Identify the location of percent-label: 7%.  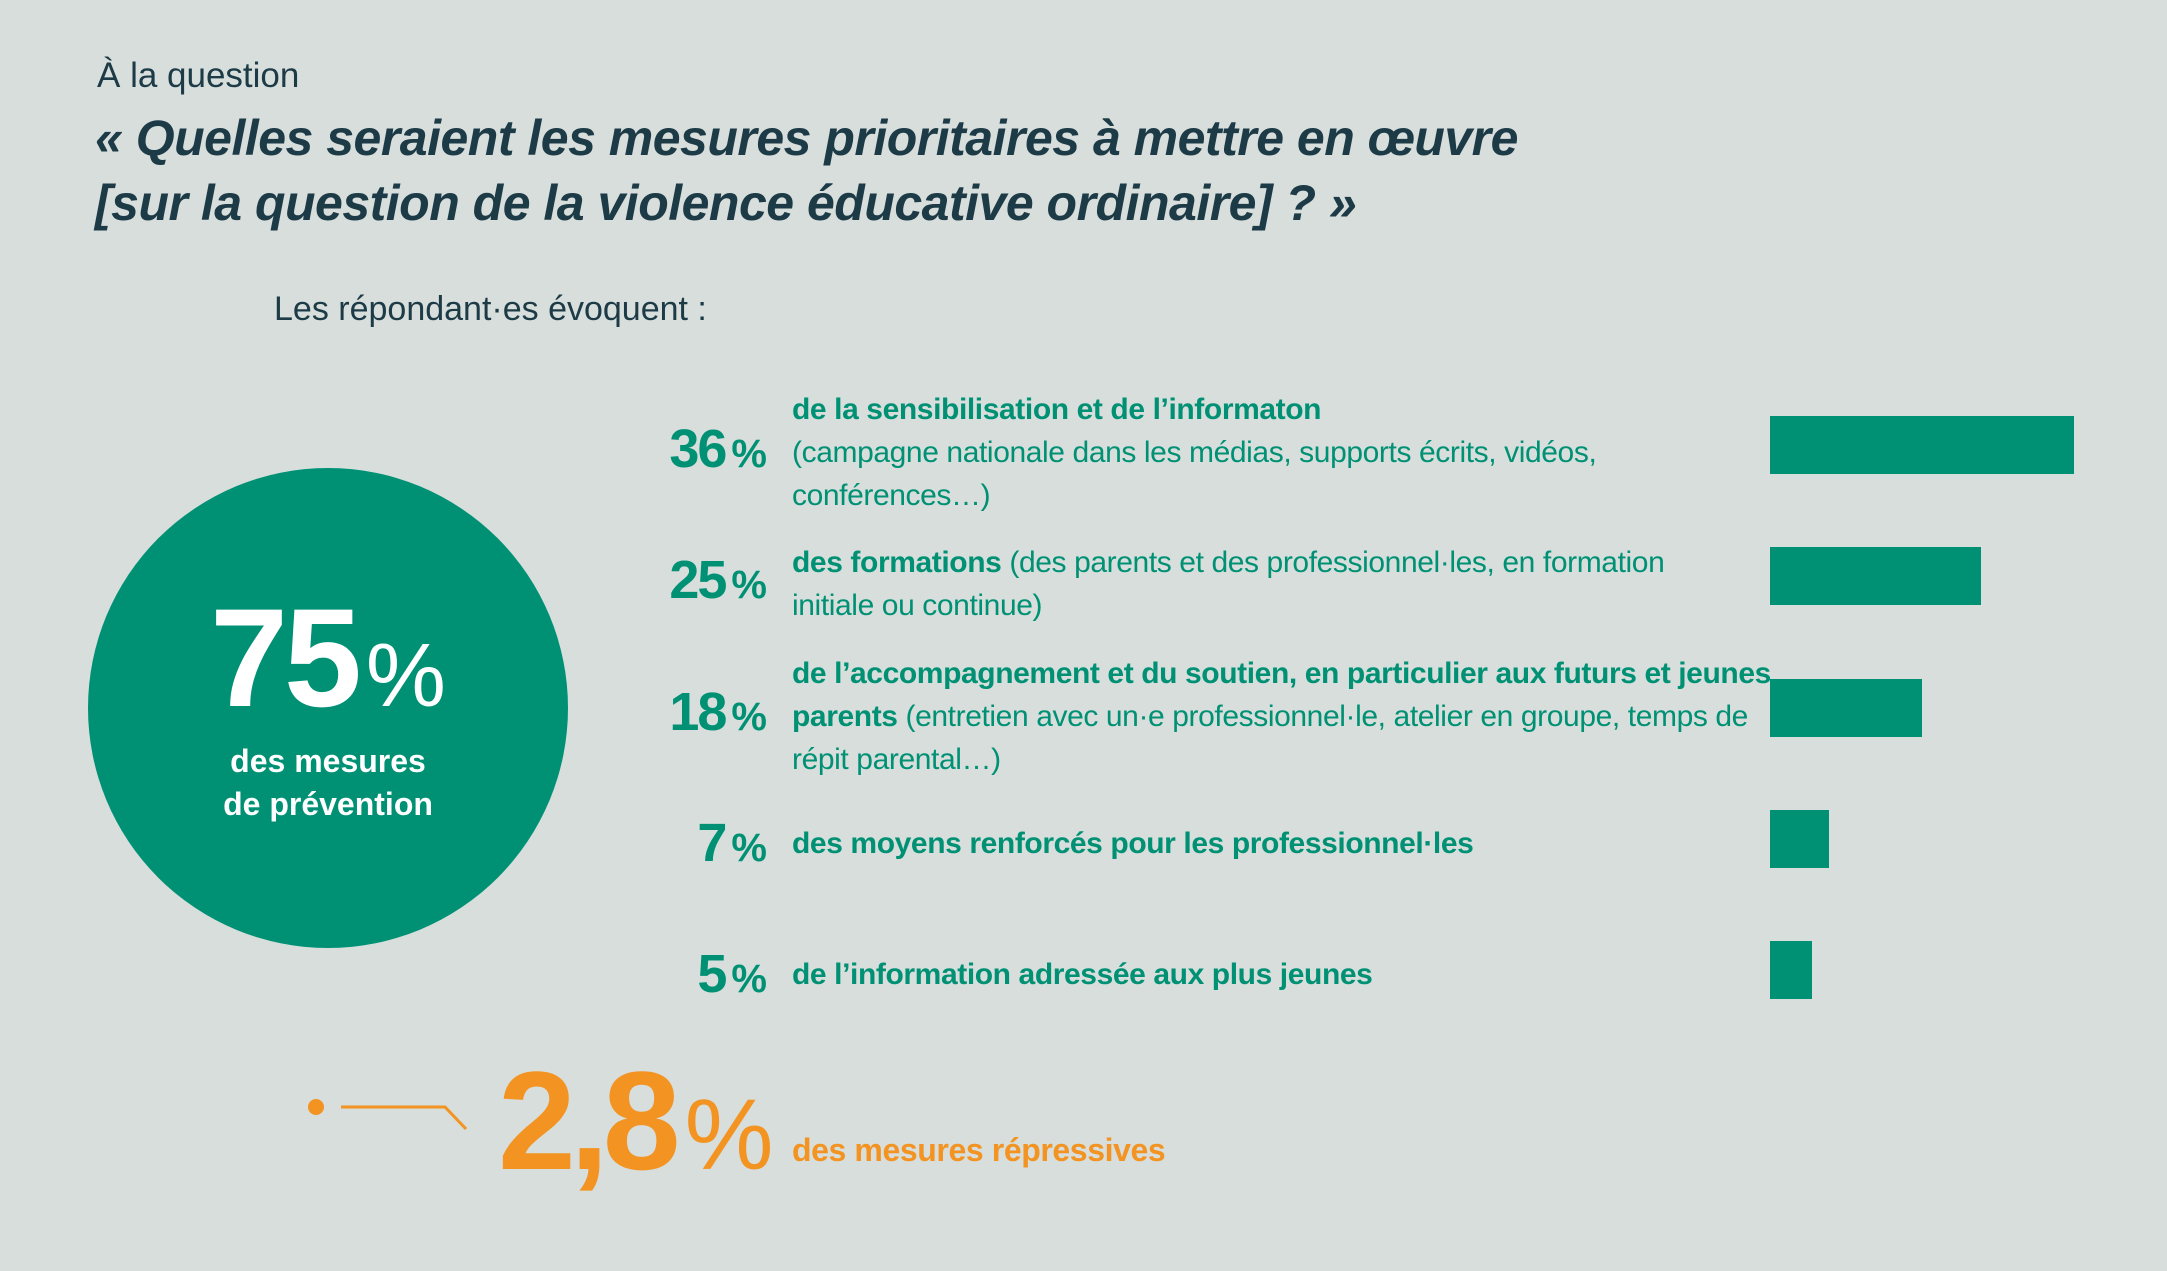
(687, 843).